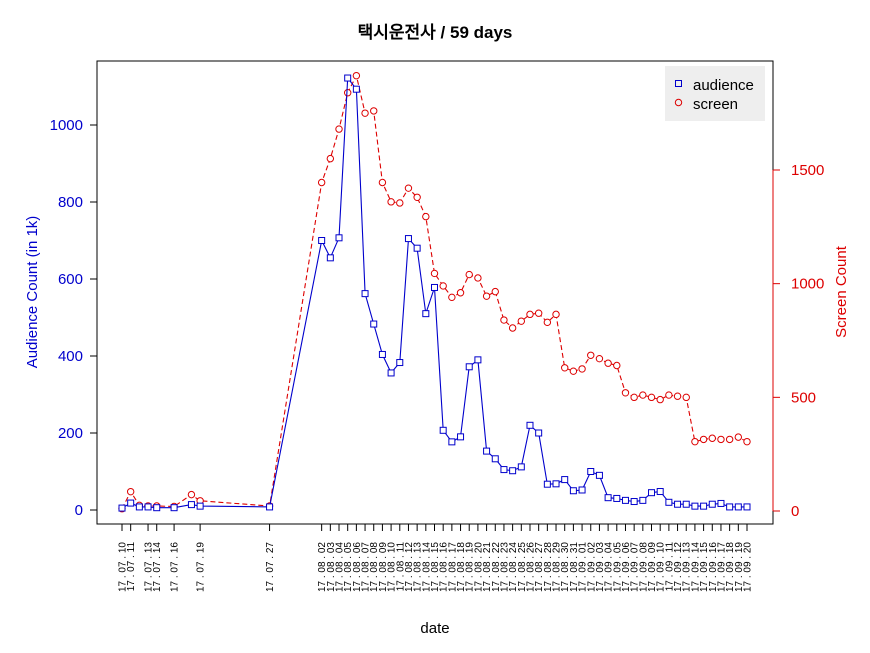 The height and width of the screenshot is (653, 870). What do you see at coordinates (795, 511) in the screenshot?
I see `right-tick-label: 0` at bounding box center [795, 511].